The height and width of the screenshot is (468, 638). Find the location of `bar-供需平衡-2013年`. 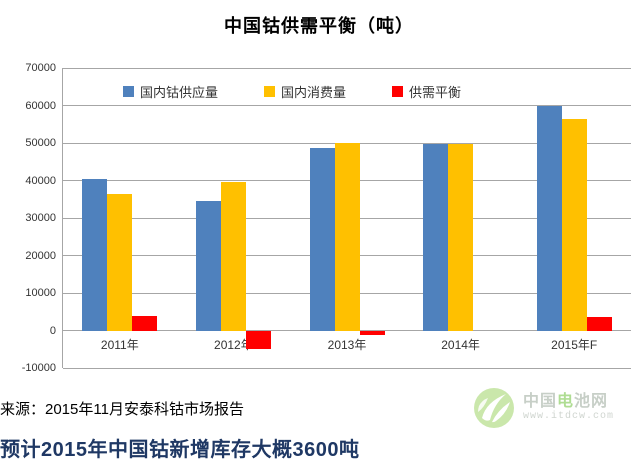

bar-供需平衡-2013年 is located at coordinates (372, 332).